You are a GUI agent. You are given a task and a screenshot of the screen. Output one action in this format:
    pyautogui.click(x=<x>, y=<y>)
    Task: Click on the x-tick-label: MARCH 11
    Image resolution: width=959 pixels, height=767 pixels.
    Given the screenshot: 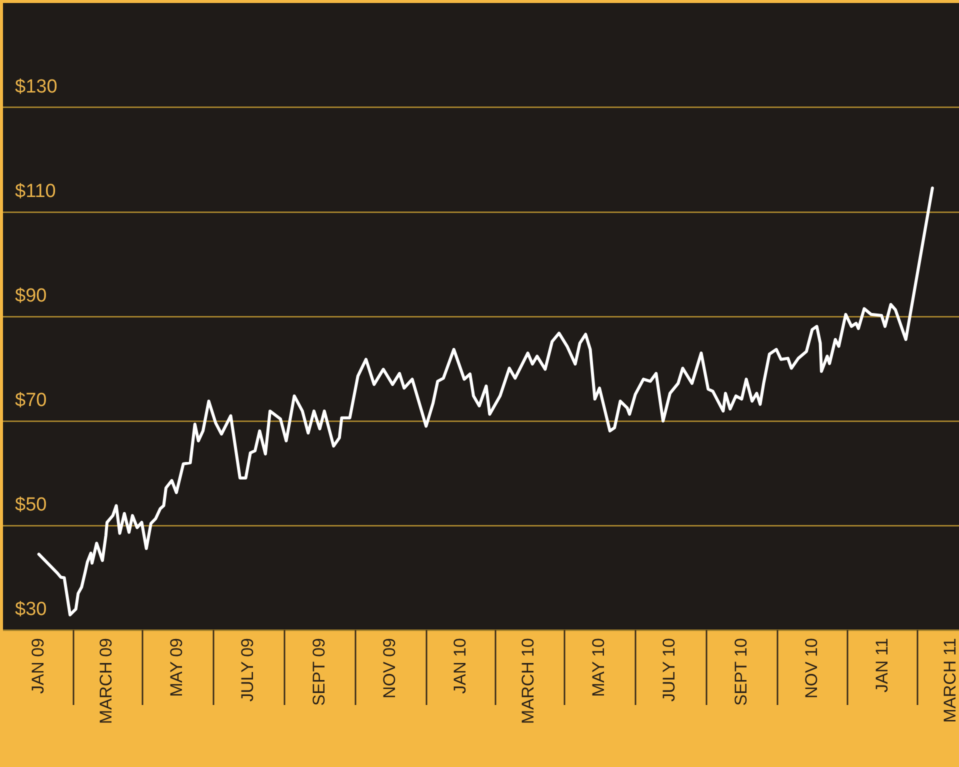 What is the action you would take?
    pyautogui.click(x=949, y=680)
    